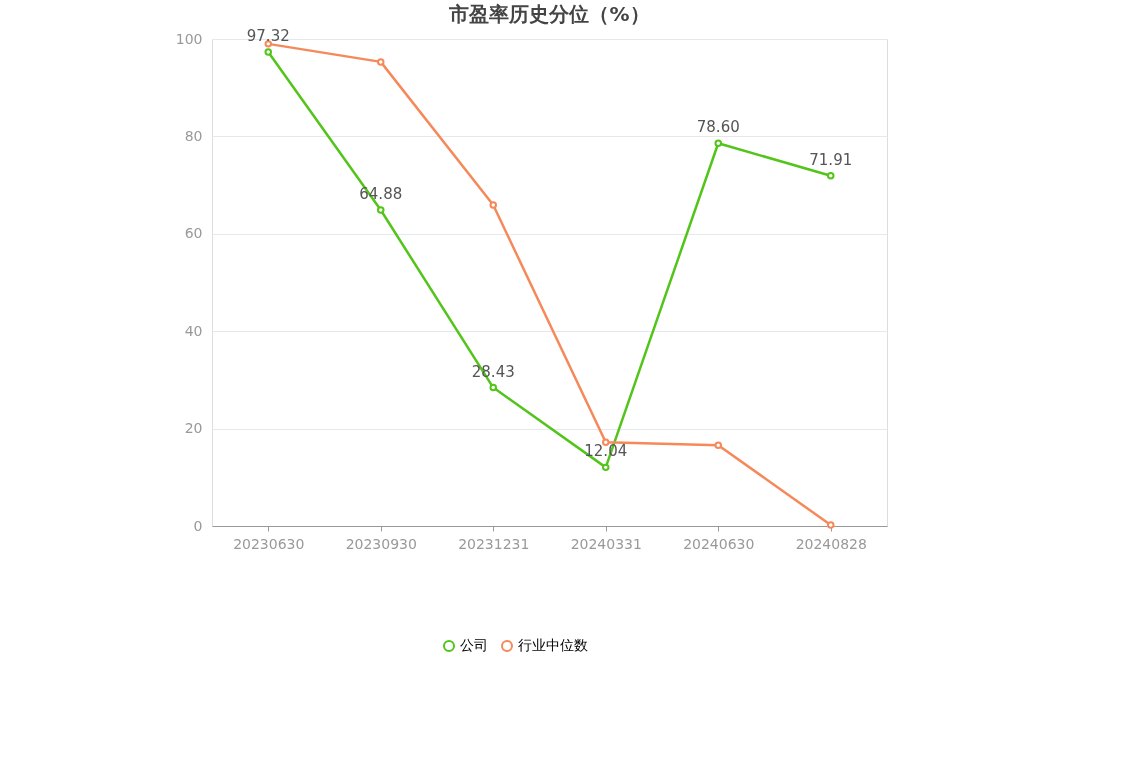 Image resolution: width=1134 pixels, height=766 pixels. What do you see at coordinates (193, 135) in the screenshot?
I see `y-tick-label: 80` at bounding box center [193, 135].